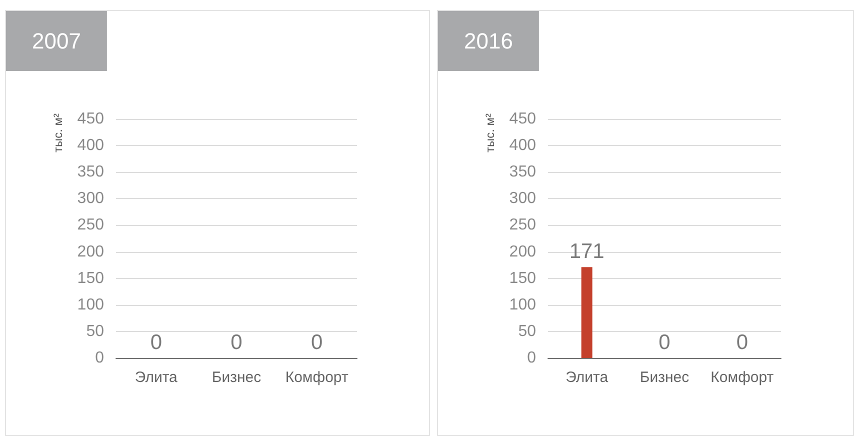 The height and width of the screenshot is (436, 854). I want to click on data-label: 171, so click(586, 252).